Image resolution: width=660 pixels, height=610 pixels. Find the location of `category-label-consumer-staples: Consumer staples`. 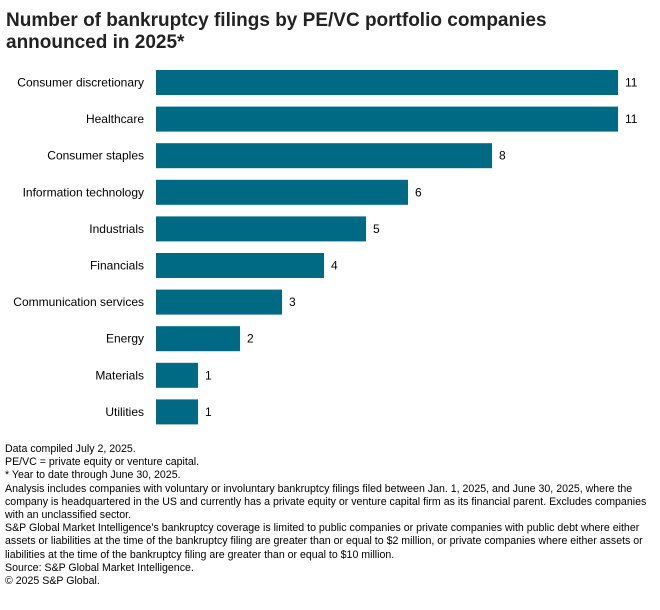

category-label-consumer-staples: Consumer staples is located at coordinates (95, 156).